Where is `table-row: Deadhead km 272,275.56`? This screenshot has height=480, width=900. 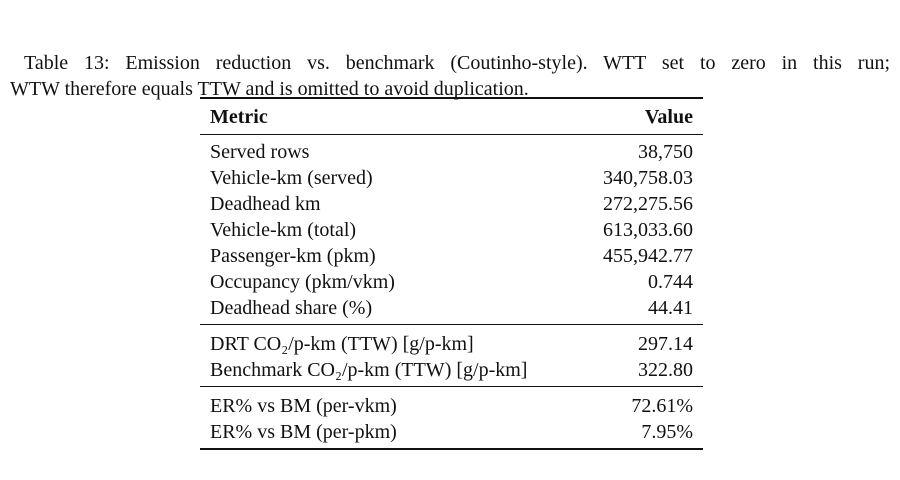
table-row: Deadhead km 272,275.56 is located at coordinates (451, 204).